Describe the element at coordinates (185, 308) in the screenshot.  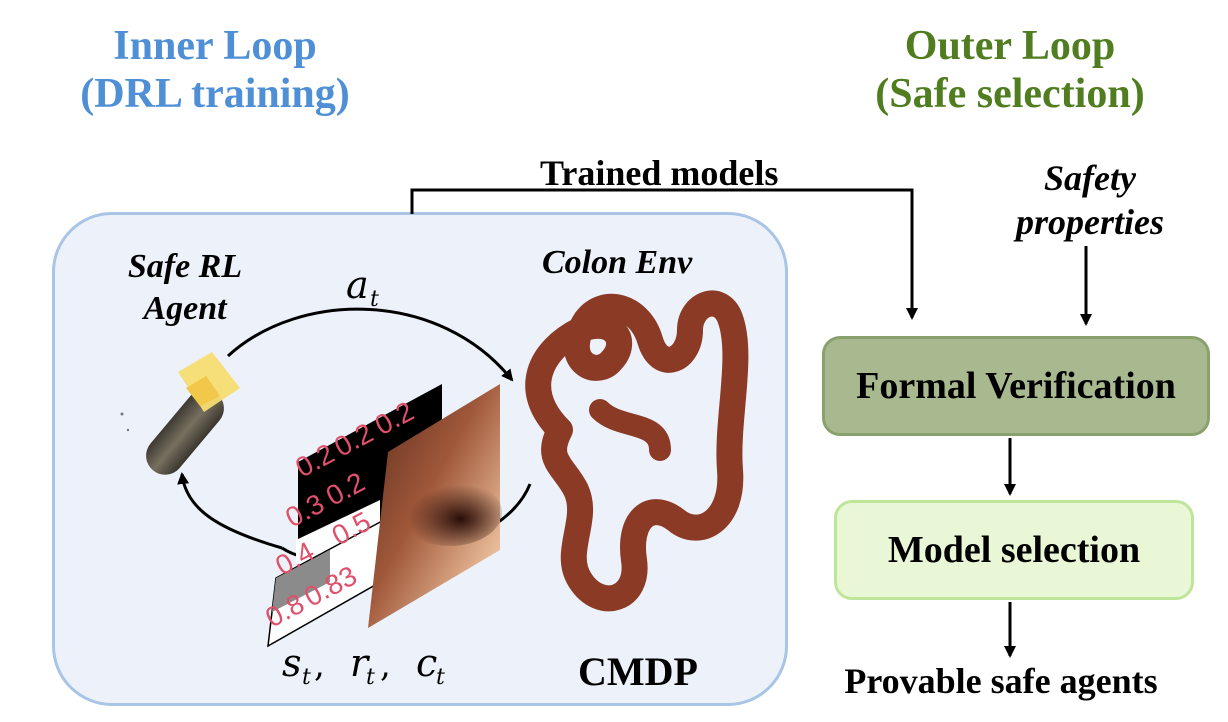
I see `agent-label-line2: Agent` at that location.